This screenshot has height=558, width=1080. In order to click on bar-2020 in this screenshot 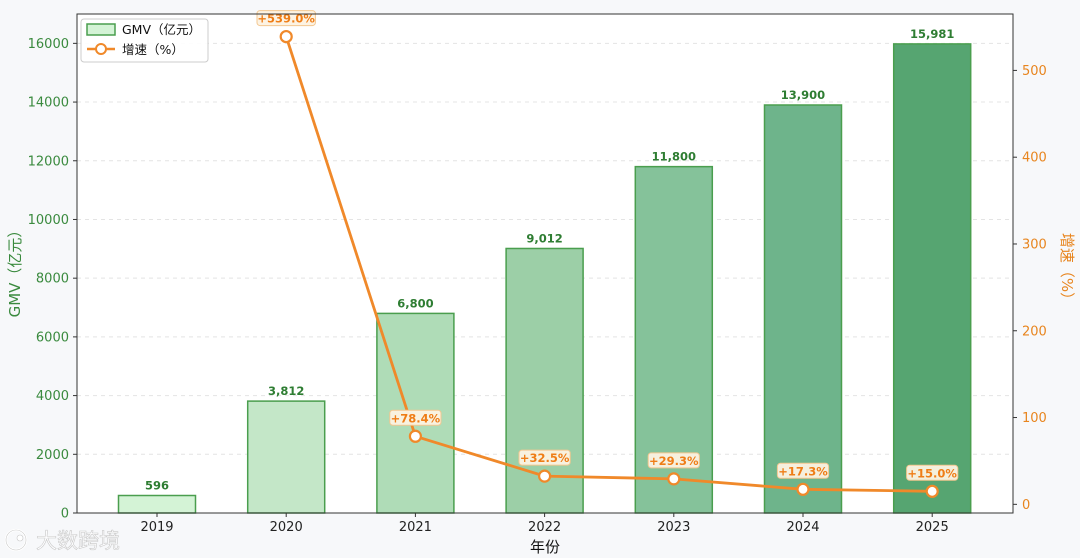, I will do `click(286, 457)`.